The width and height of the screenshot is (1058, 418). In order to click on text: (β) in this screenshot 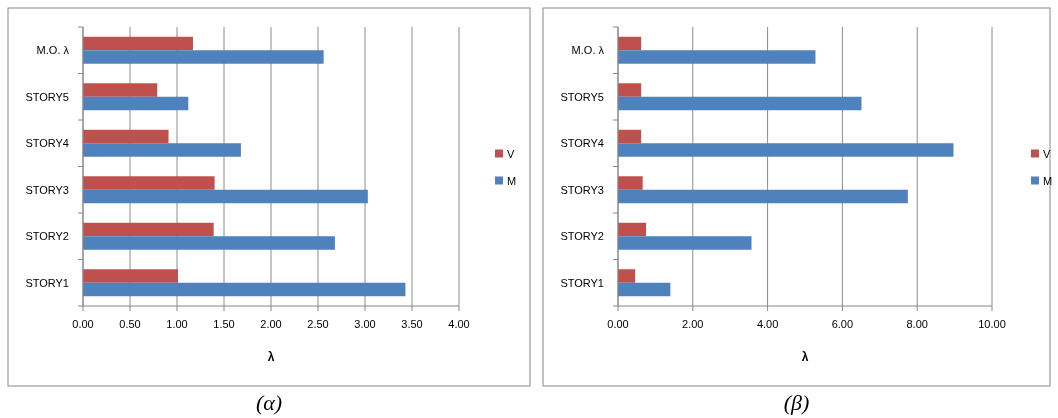, I will do `click(796, 402)`.